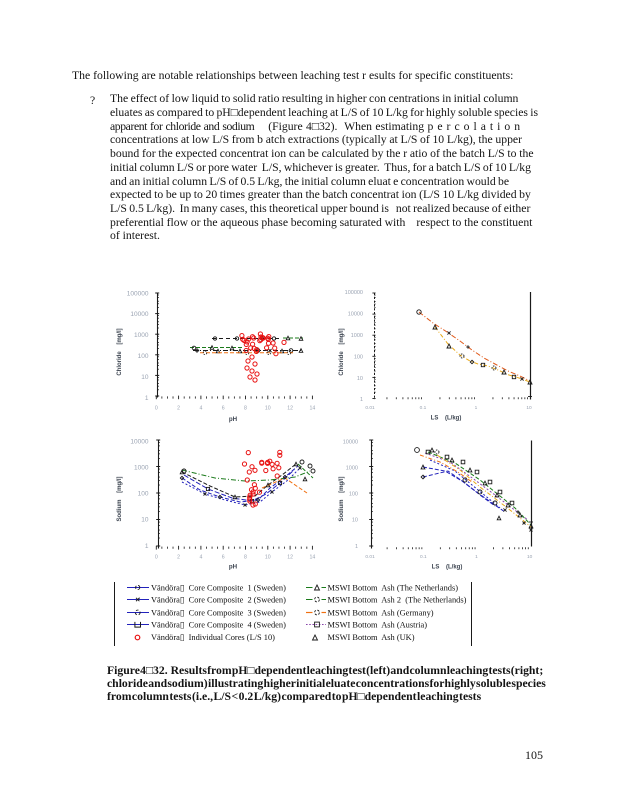  Describe the element at coordinates (213, 637) in the screenshot. I see `svg-text:Vändöra▯ Individual Cores (L/: Vändöra▯ Individual Cores (L/S 10)` at that location.